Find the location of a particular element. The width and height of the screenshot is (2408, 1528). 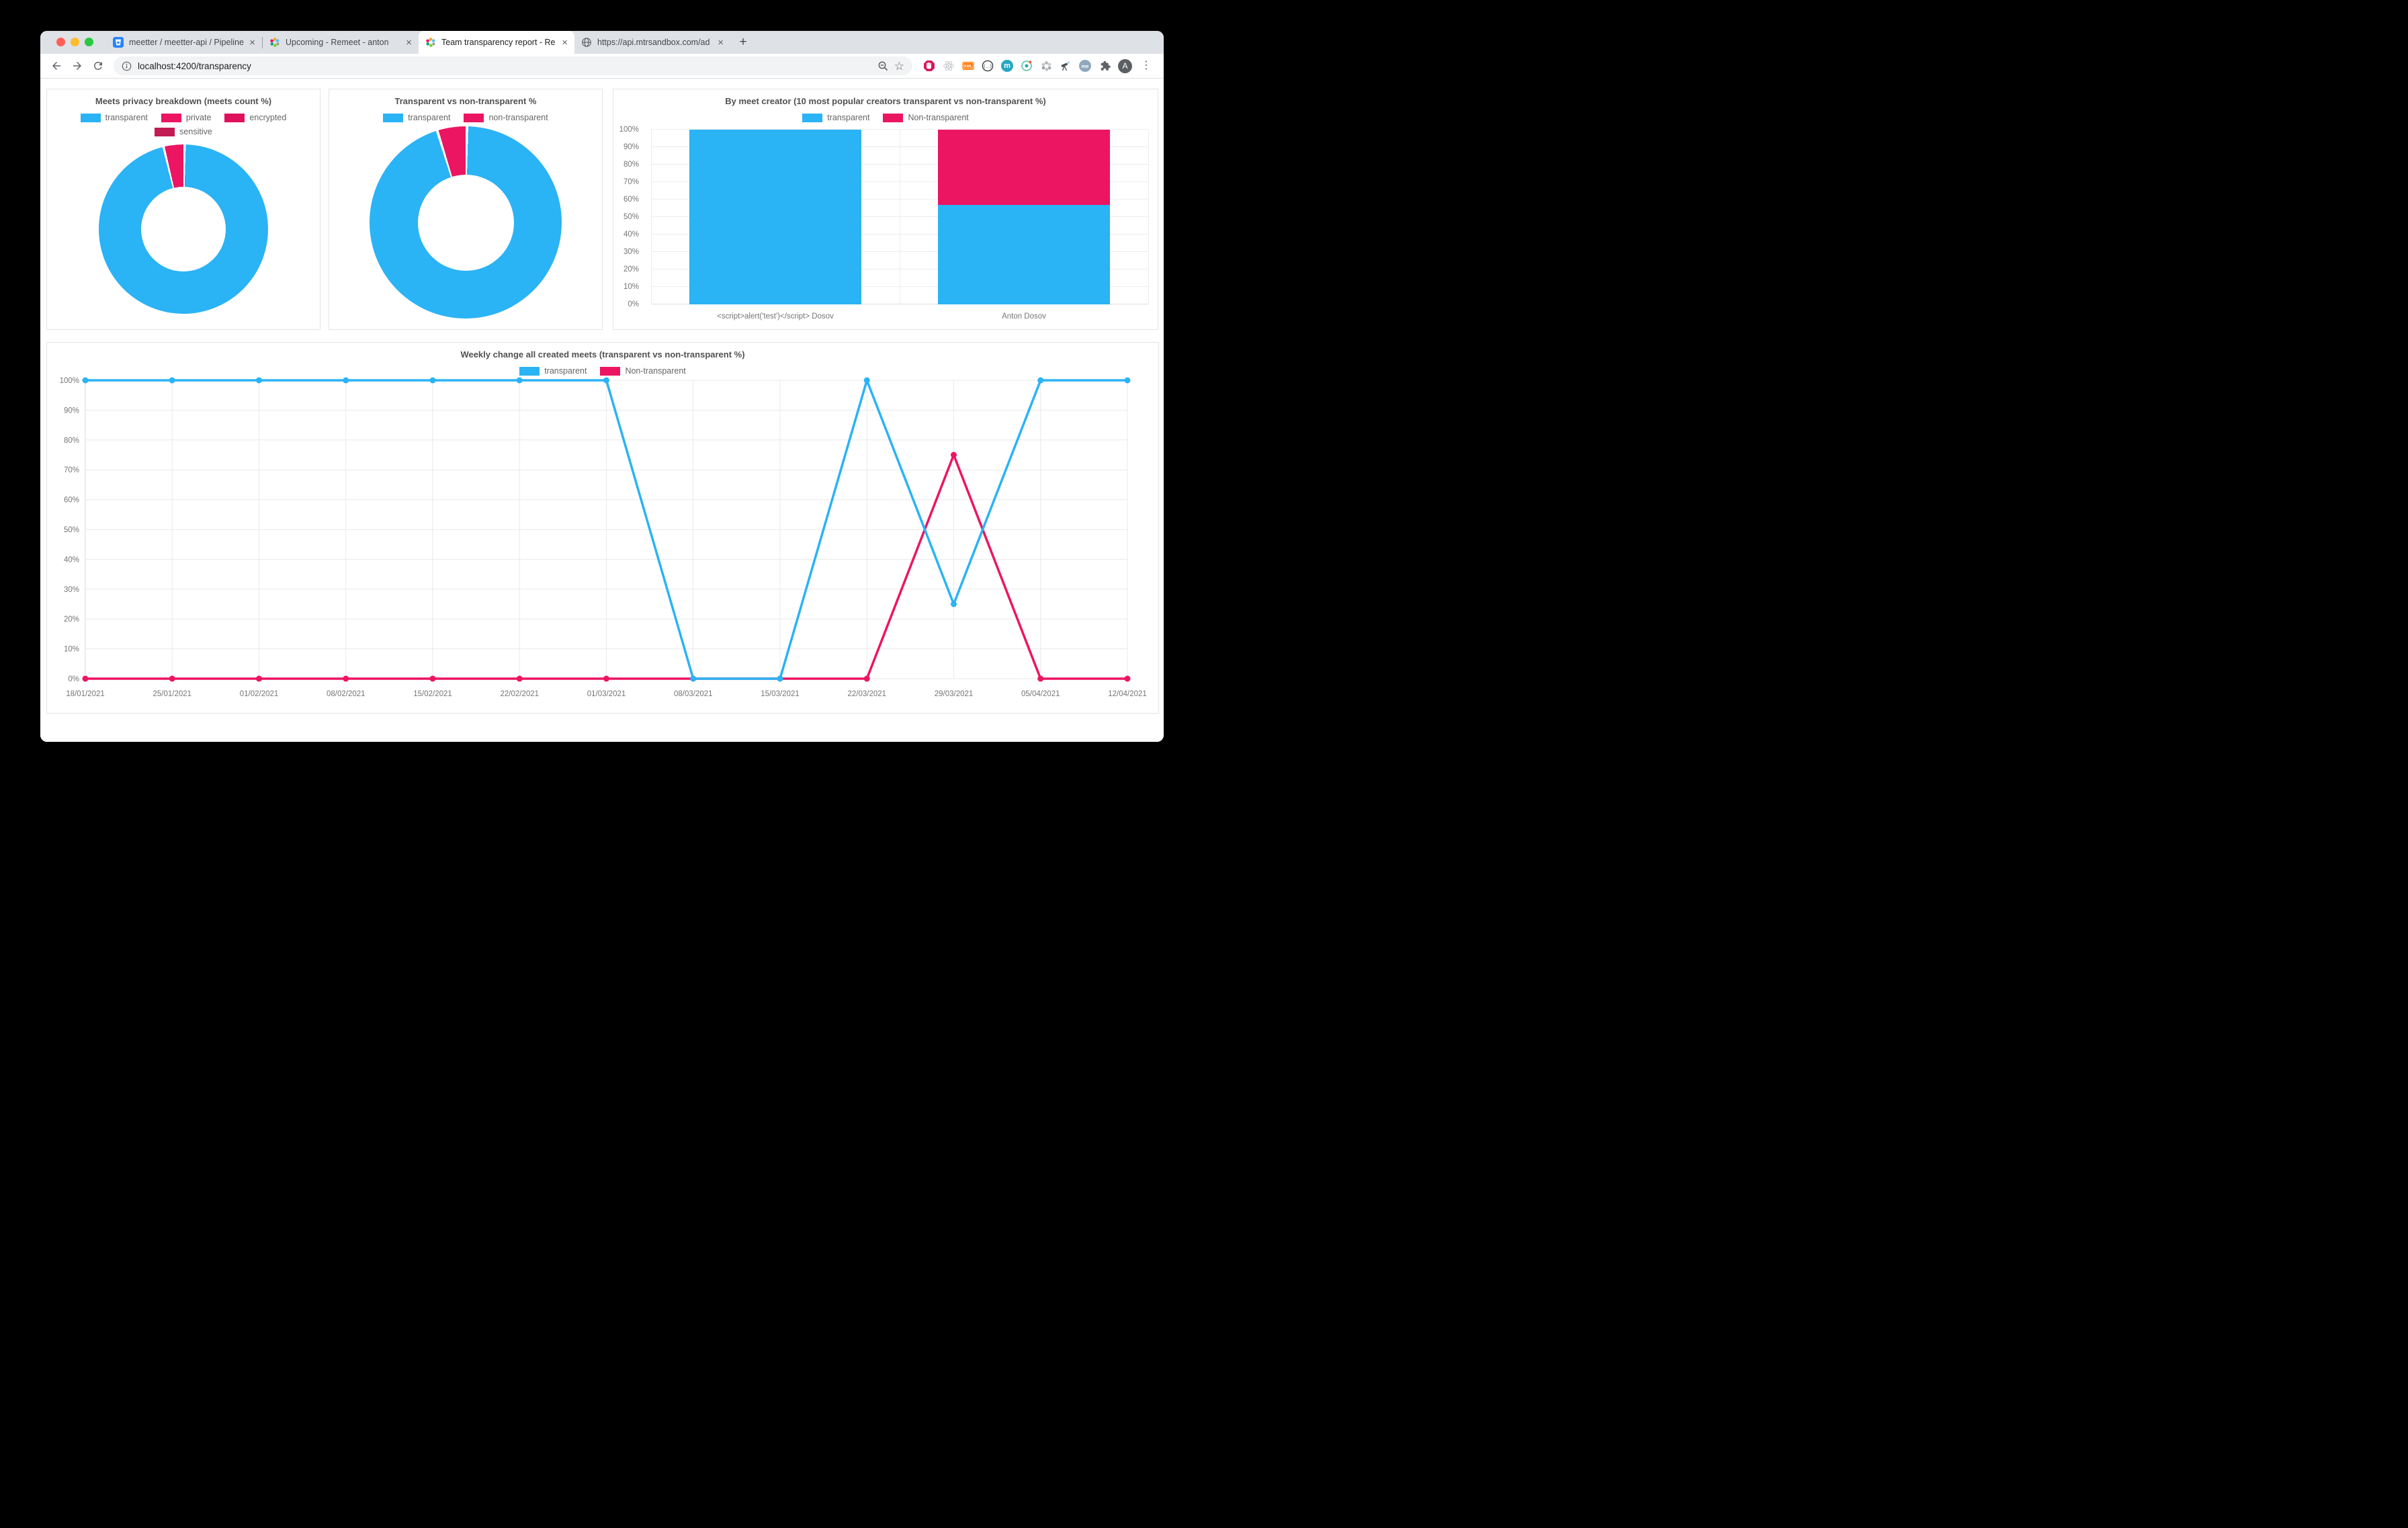

y-tick-label: 70% is located at coordinates (71, 470).